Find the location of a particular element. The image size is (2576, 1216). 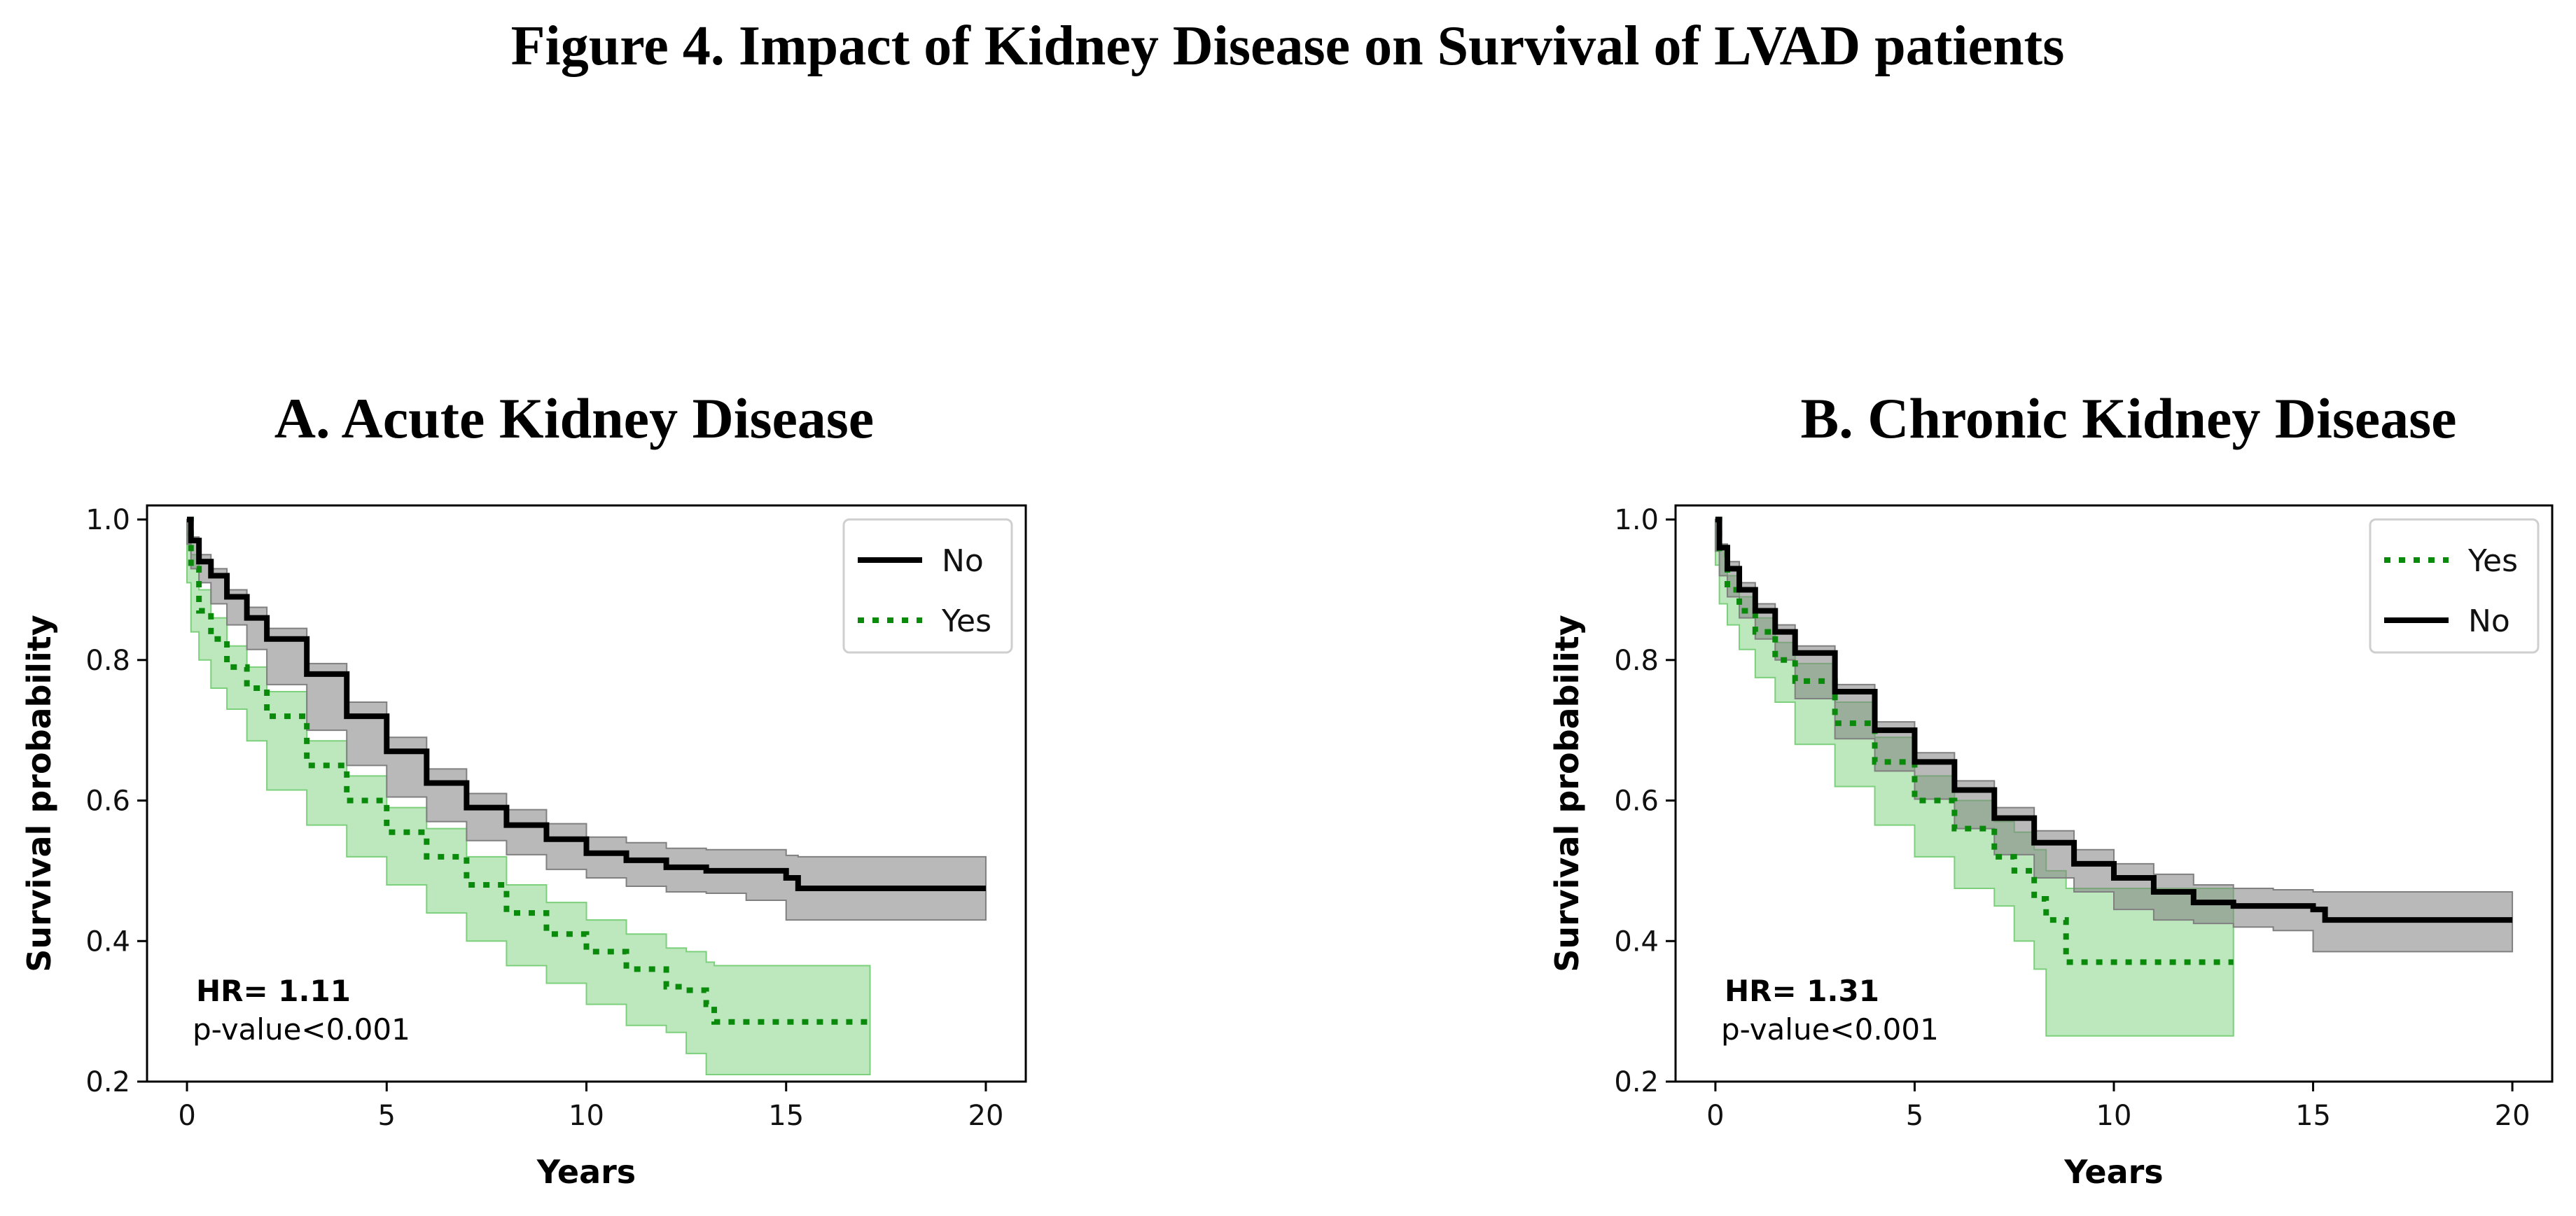

panel-title: A. Acute Kidney Disease is located at coordinates (574, 418).